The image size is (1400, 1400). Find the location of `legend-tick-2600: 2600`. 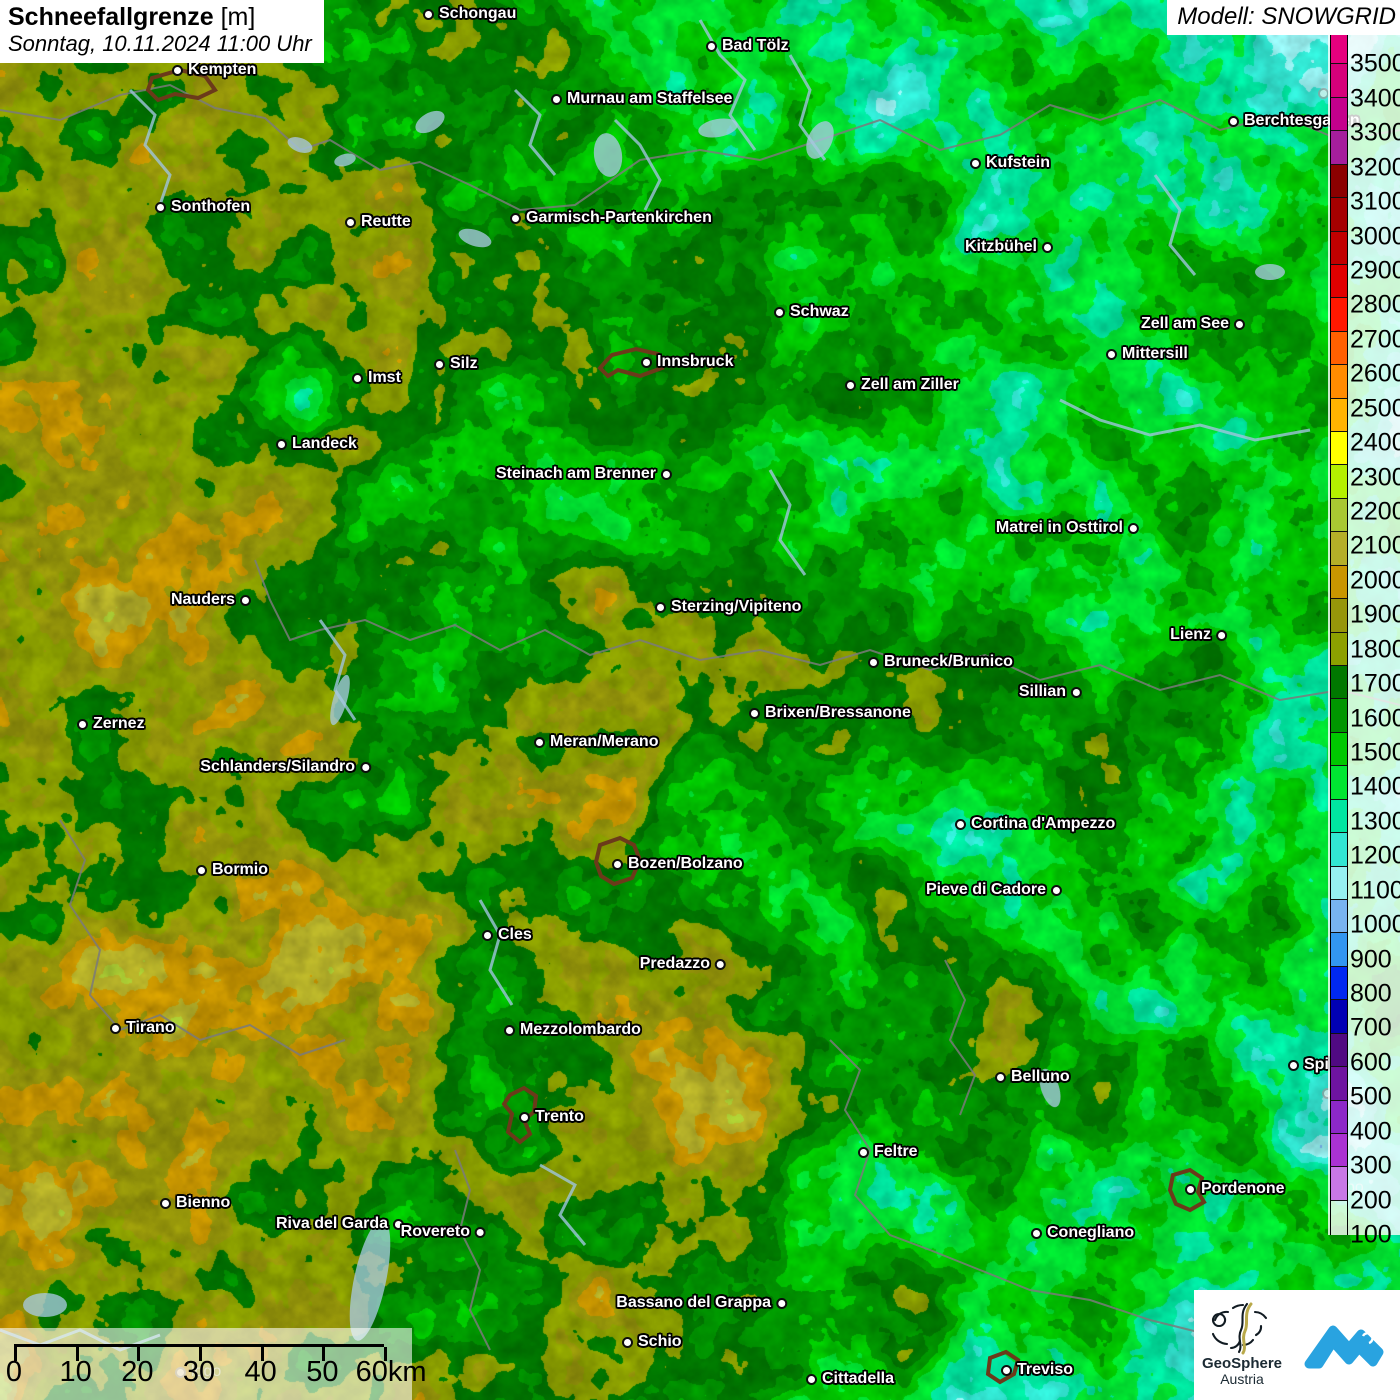

legend-tick-2600: 2600 is located at coordinates (1375, 373).